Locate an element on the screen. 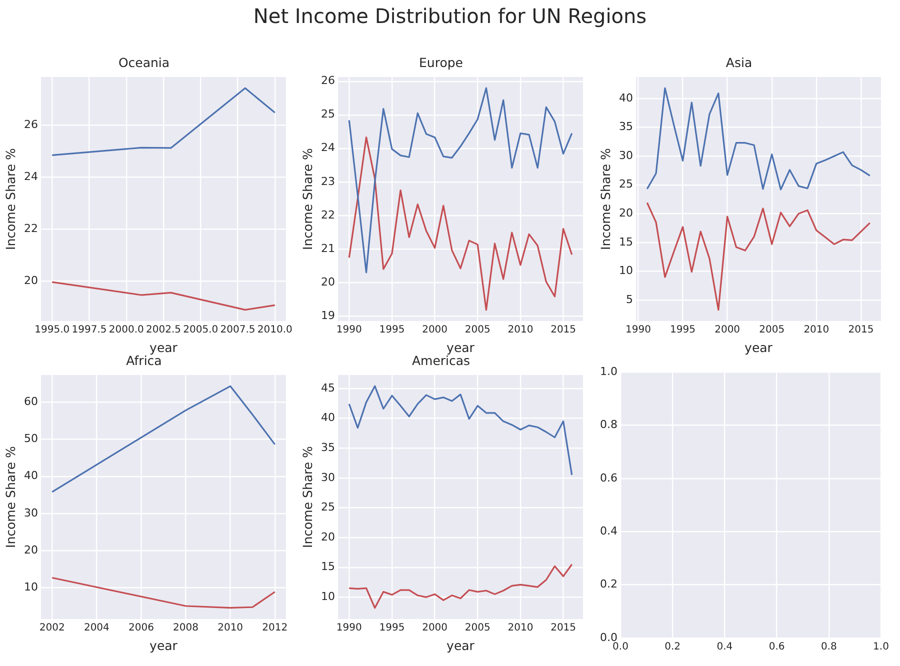  x-tick-label: 1995.0 is located at coordinates (52, 330).